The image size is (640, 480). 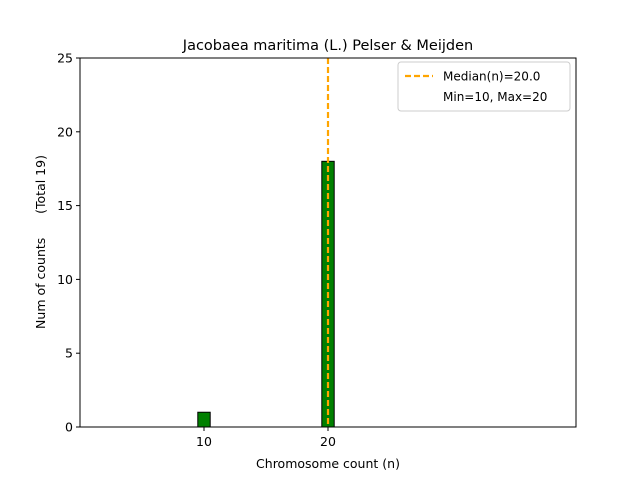 What do you see at coordinates (65, 205) in the screenshot?
I see `y-tick-label-15: 15` at bounding box center [65, 205].